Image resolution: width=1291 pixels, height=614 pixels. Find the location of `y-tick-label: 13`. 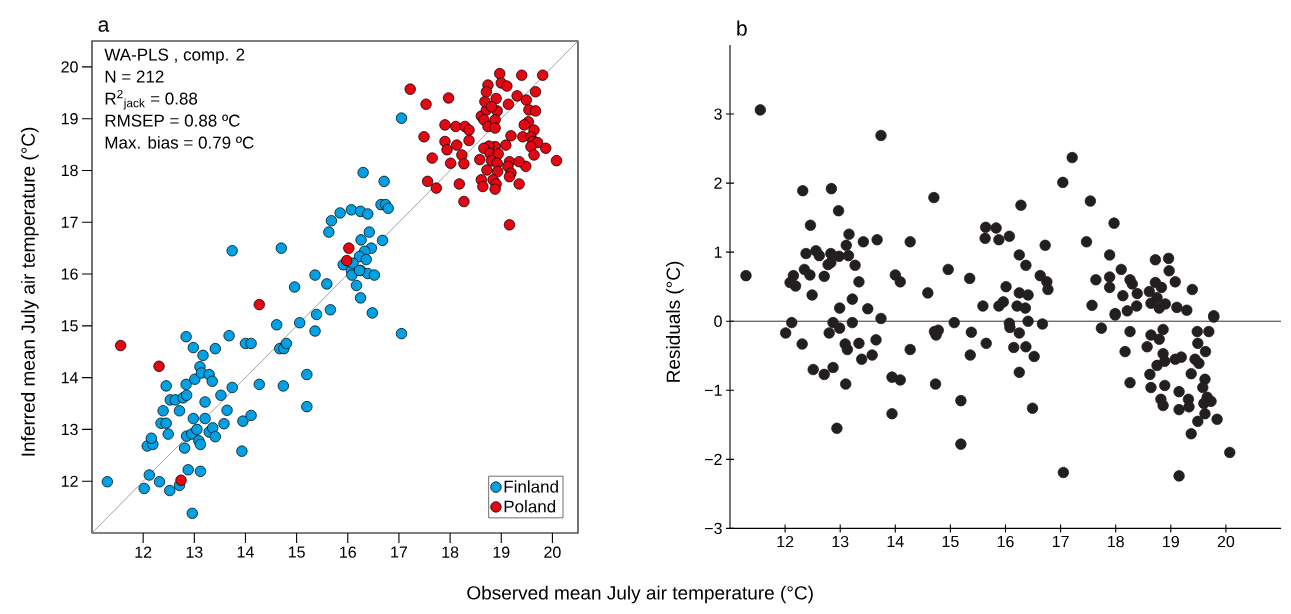

y-tick-label: 13 is located at coordinates (69, 429).